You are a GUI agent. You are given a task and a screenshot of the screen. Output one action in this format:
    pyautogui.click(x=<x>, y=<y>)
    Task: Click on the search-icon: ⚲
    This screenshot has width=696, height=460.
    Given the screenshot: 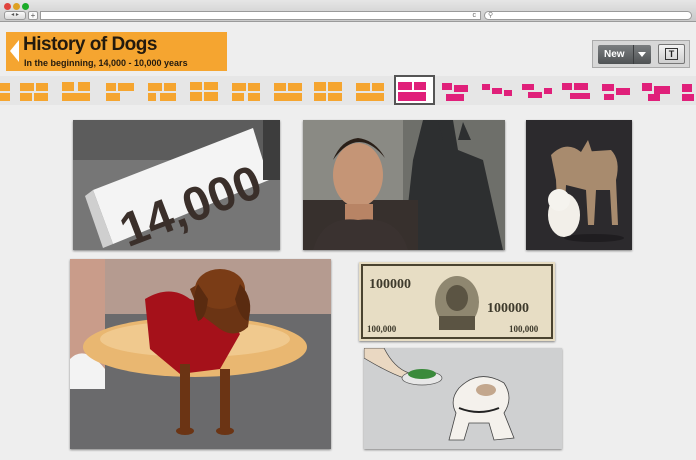 What is the action you would take?
    pyautogui.click(x=491, y=15)
    